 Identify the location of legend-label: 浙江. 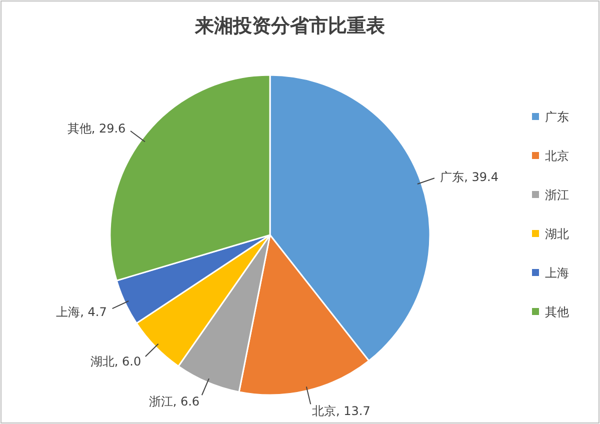
(557, 195).